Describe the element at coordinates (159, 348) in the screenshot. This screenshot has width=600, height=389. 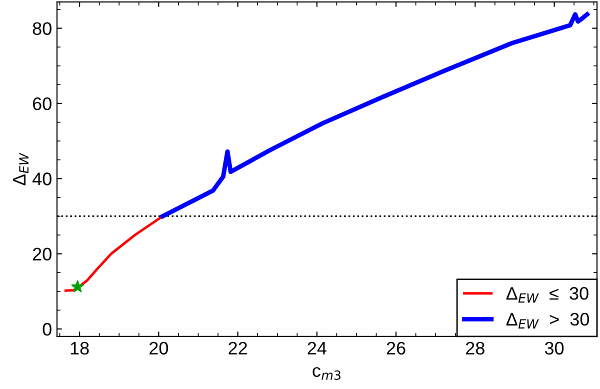
I see `x-tick-label: 20` at that location.